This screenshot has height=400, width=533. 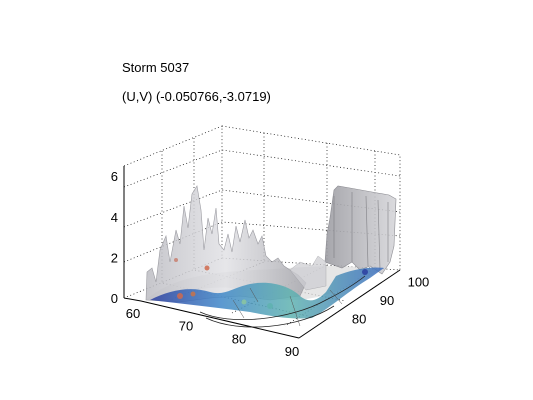 I want to click on base-colormap, so click(x=267, y=293).